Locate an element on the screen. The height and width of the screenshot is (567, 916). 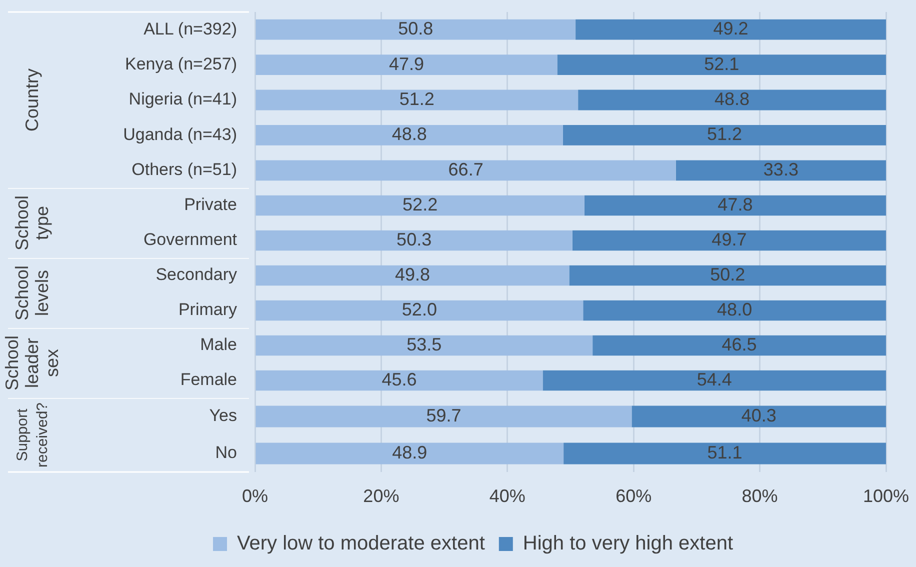
y-tick-label: Kenya (n=257) is located at coordinates (181, 64).